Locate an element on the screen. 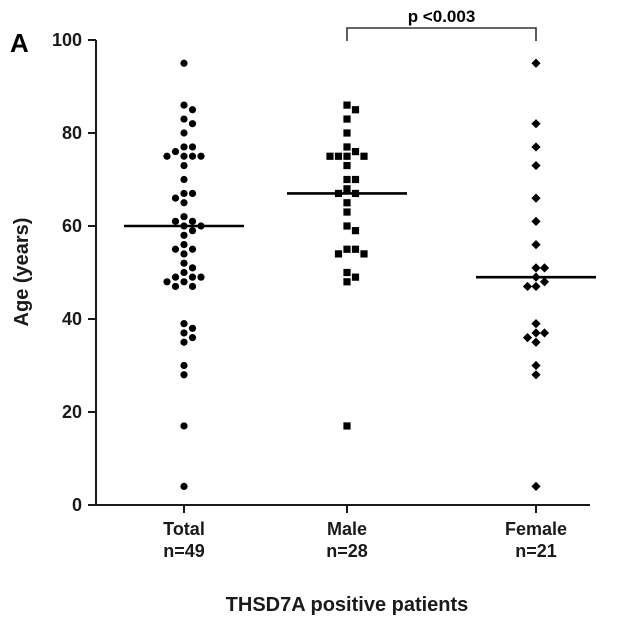  x-tick-label: Male is located at coordinates (347, 529).